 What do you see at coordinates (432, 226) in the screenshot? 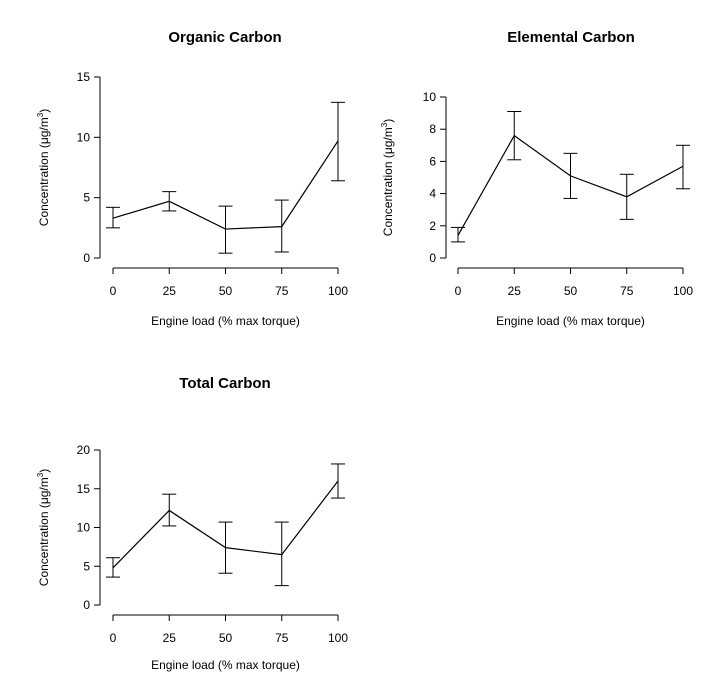
I see `y-tick-label: 2` at bounding box center [432, 226].